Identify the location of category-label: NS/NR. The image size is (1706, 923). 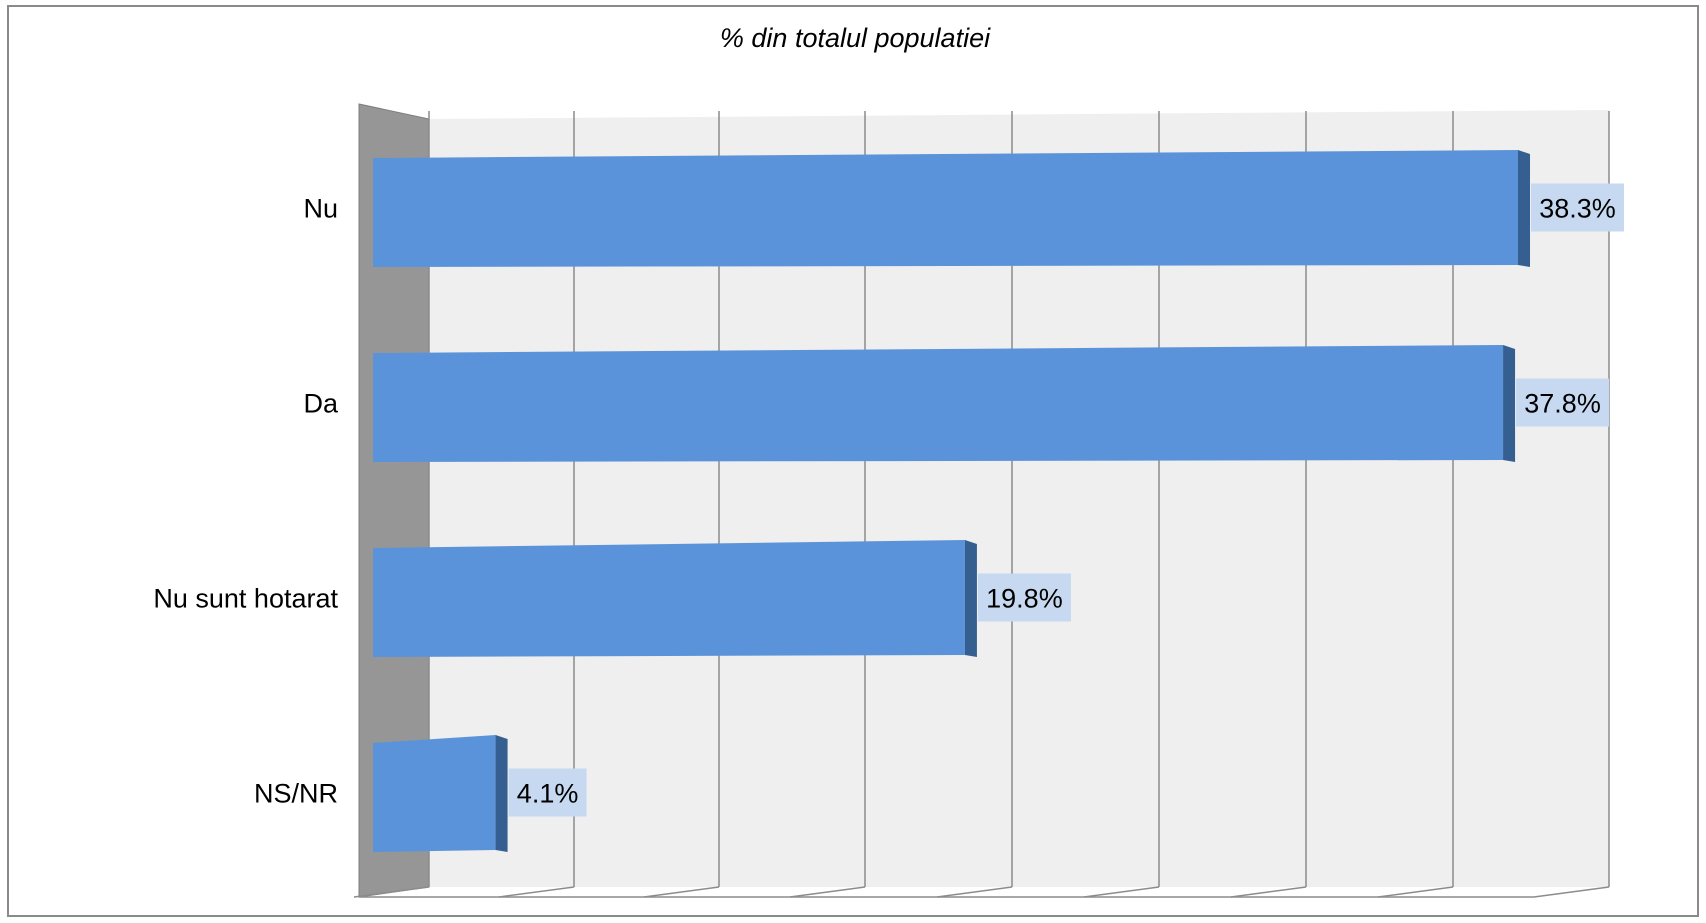
(296, 794).